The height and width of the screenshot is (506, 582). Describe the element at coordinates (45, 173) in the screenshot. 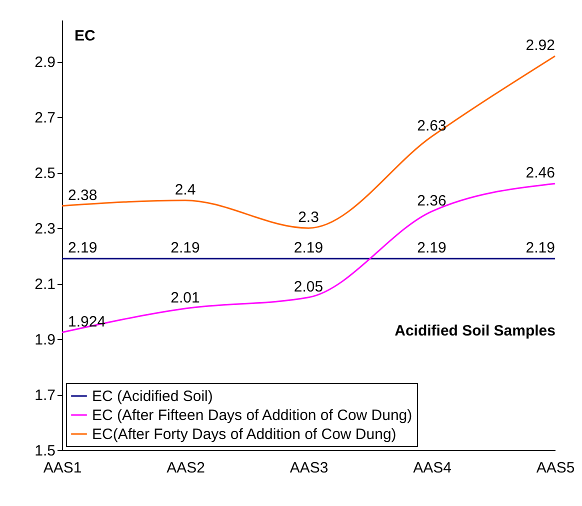

I see `y-tick-label: 2.5` at that location.